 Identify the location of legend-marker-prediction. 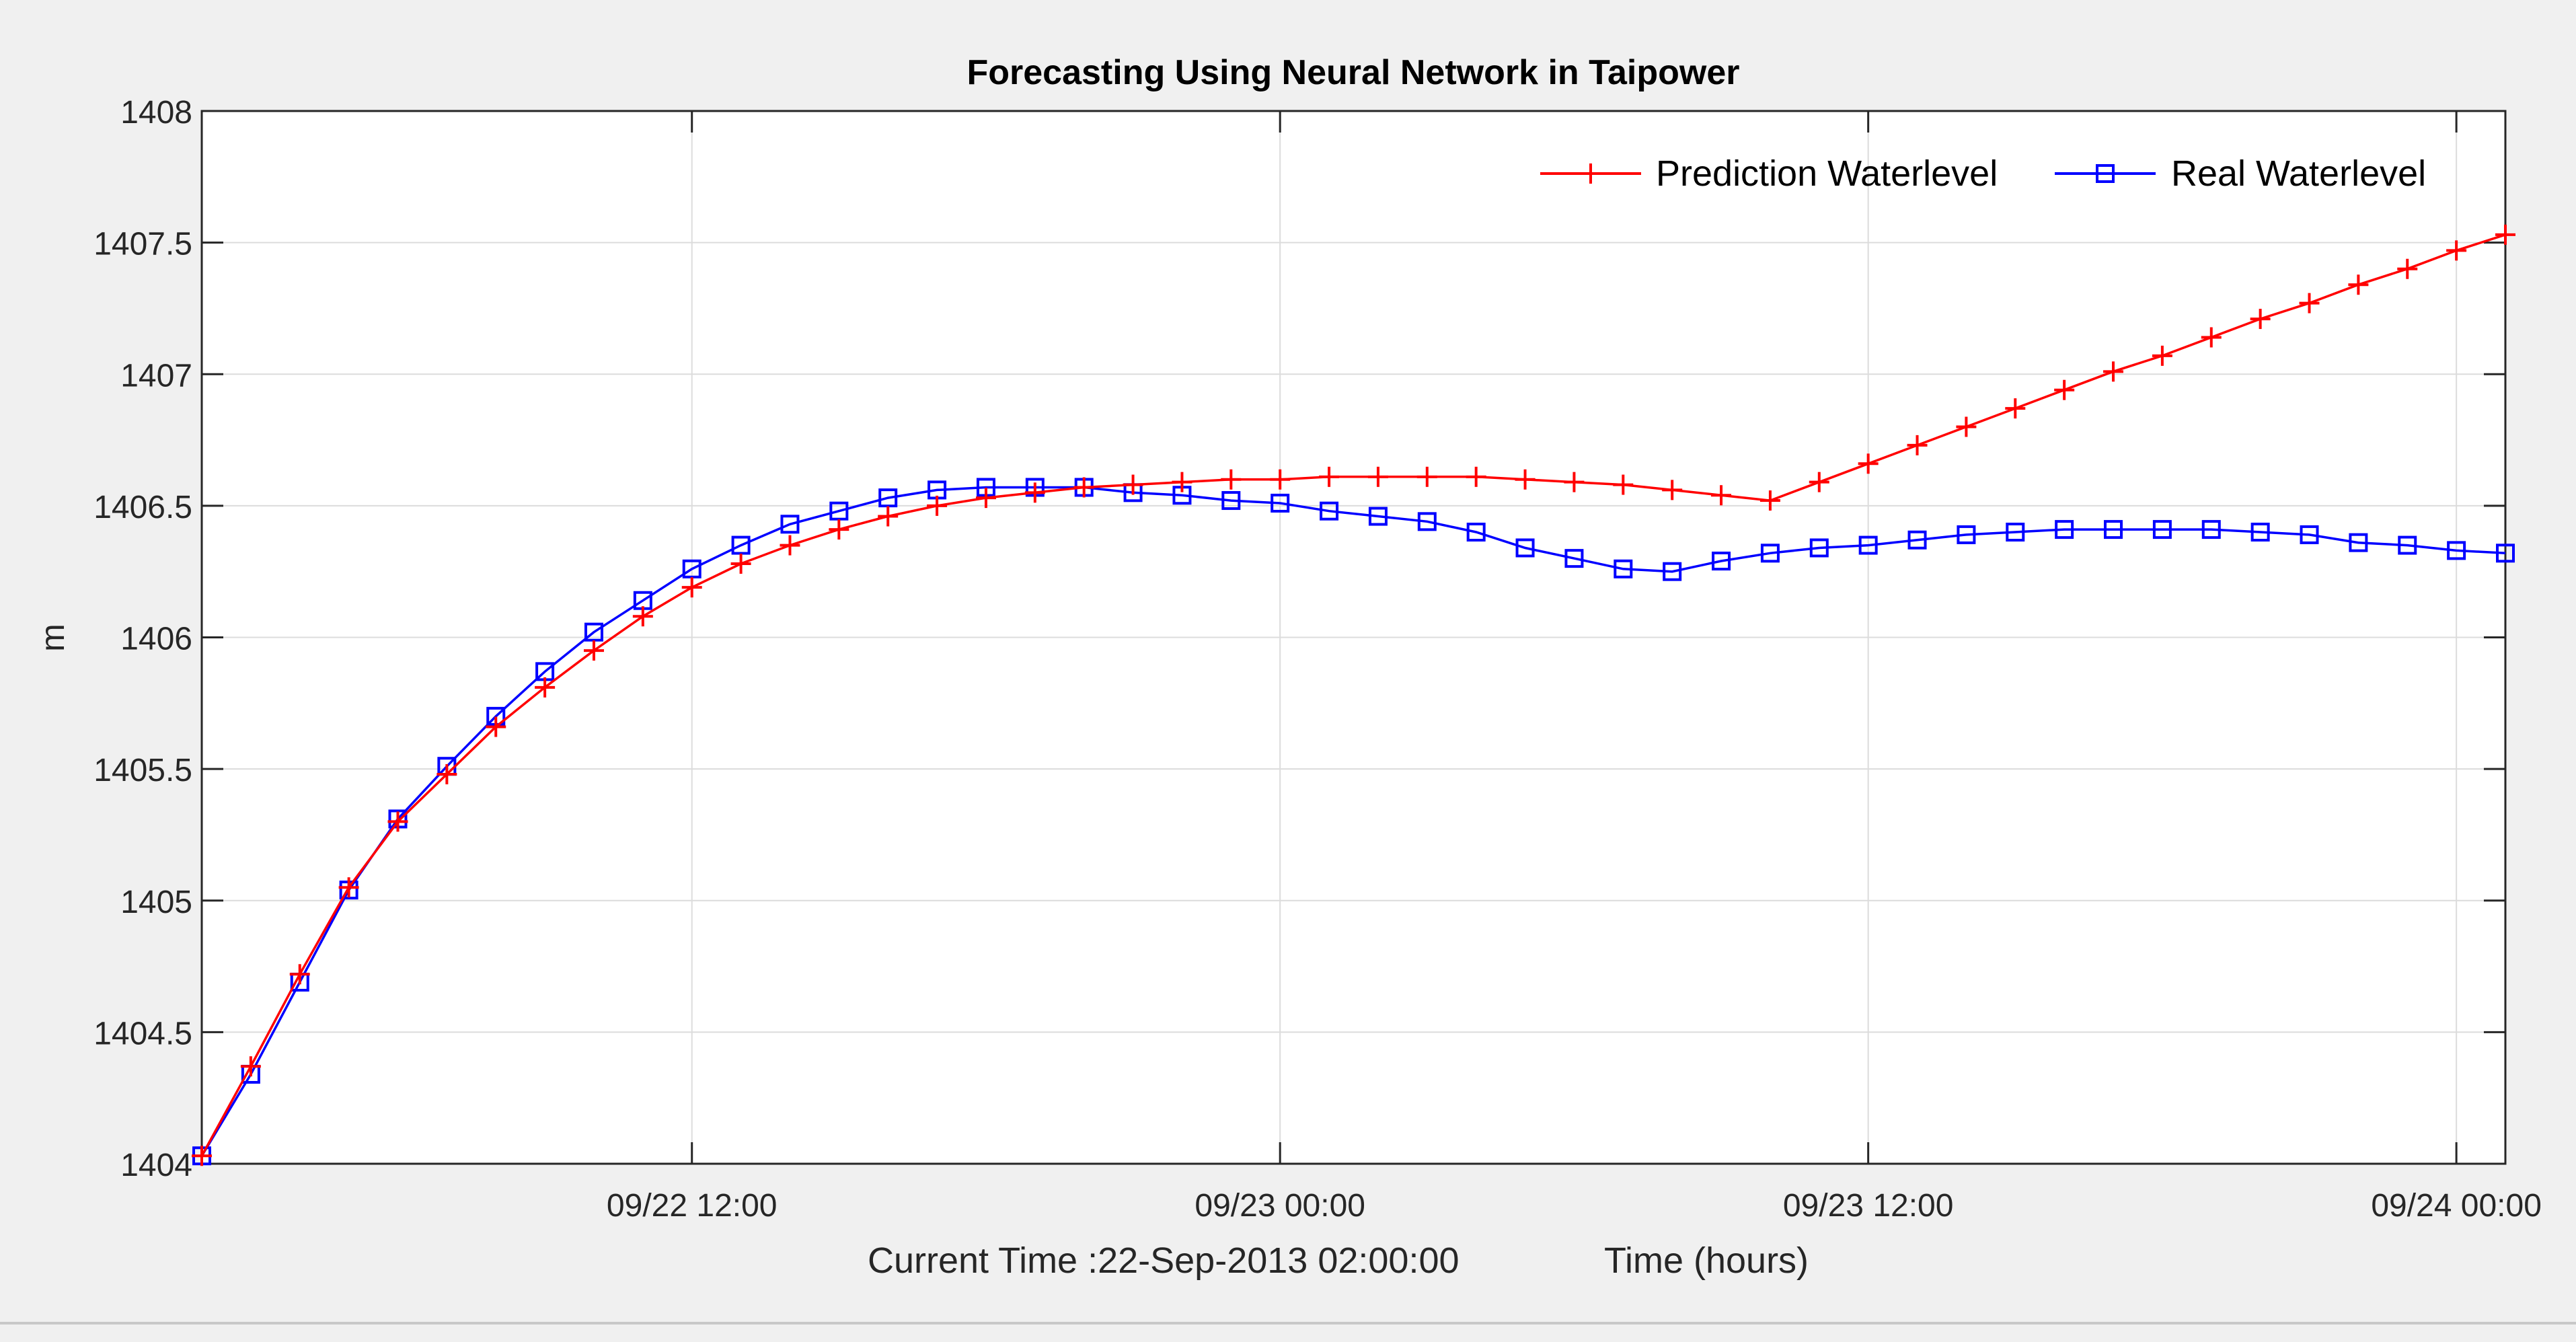
(1591, 173).